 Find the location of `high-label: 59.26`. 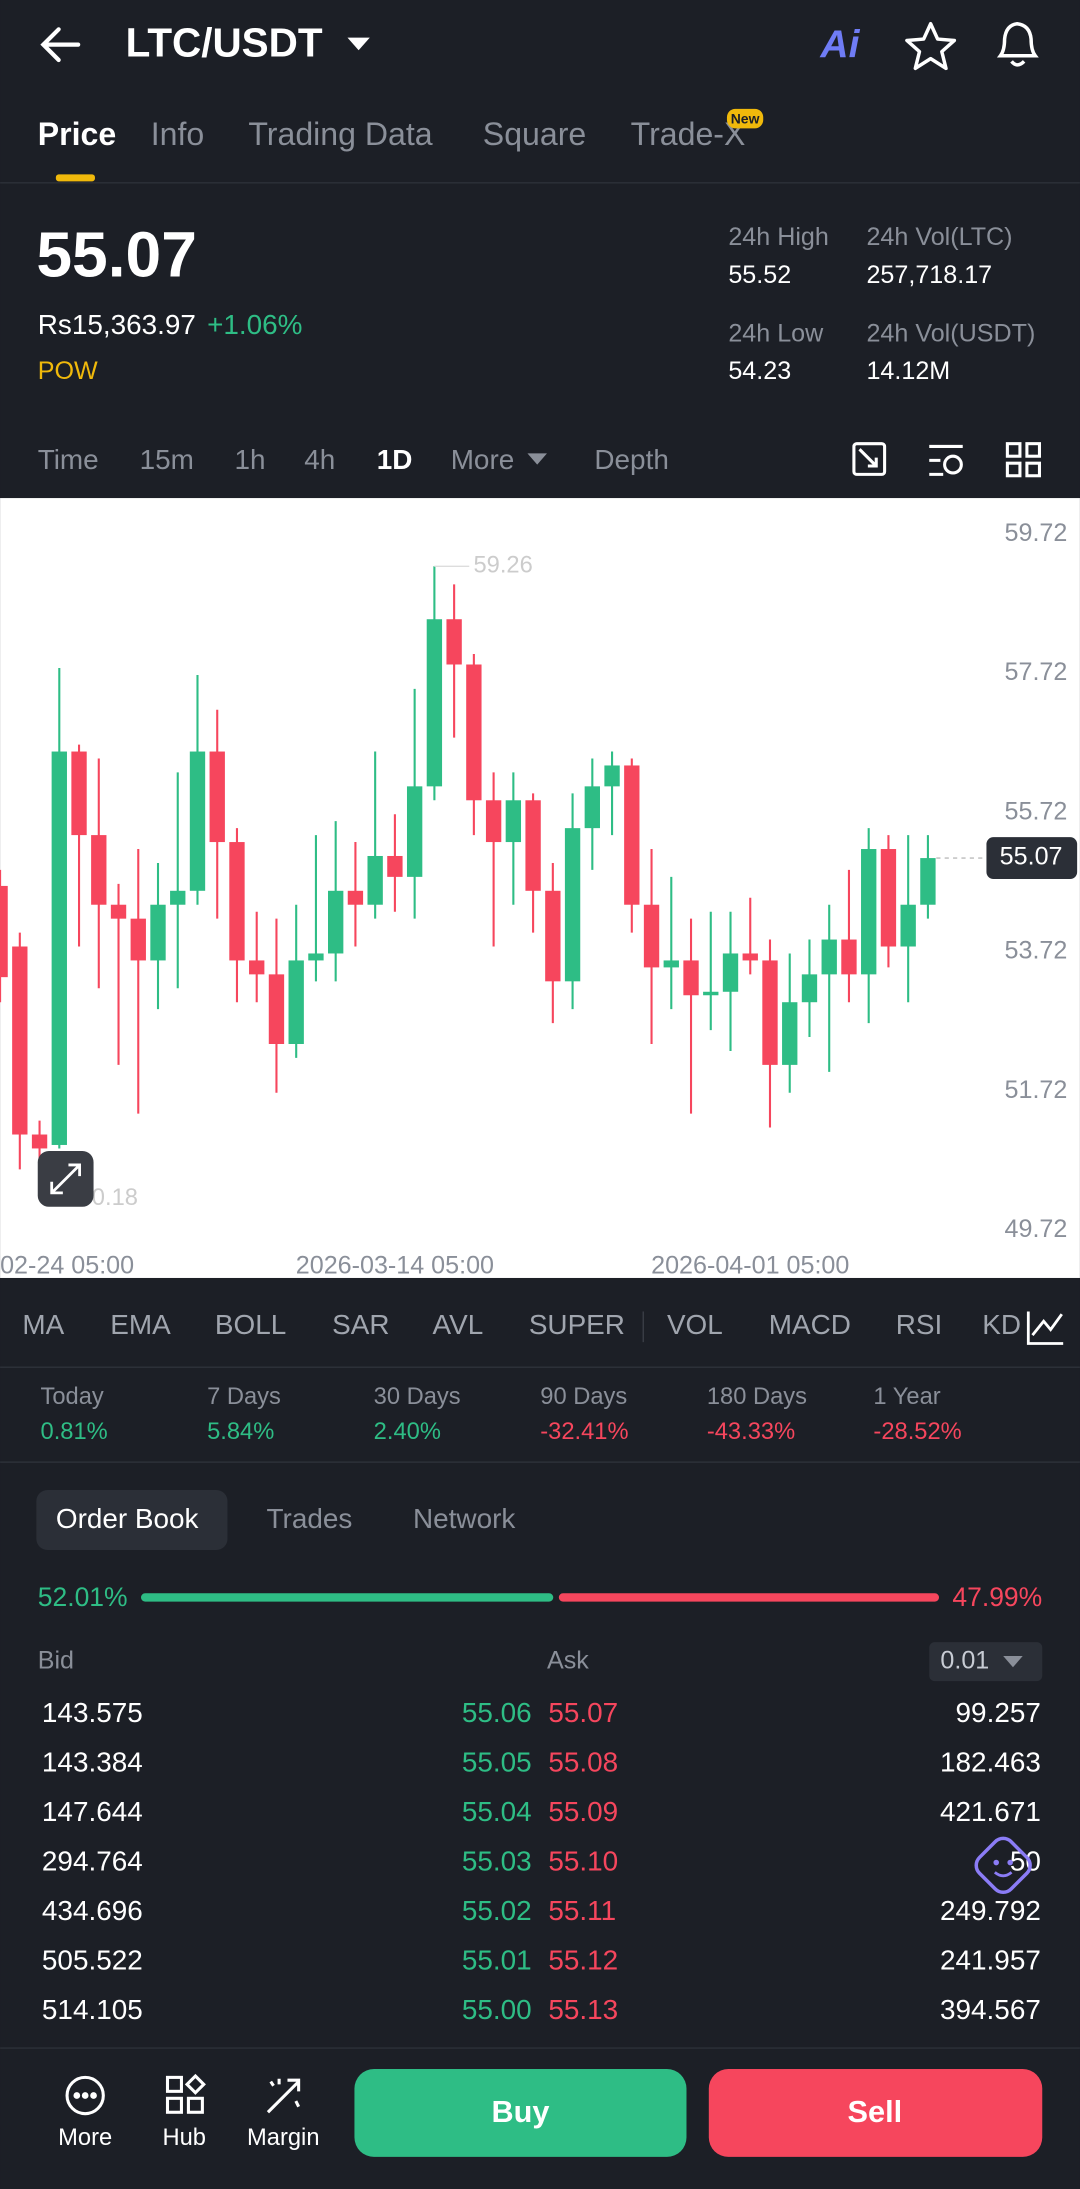

high-label: 59.26 is located at coordinates (502, 566).